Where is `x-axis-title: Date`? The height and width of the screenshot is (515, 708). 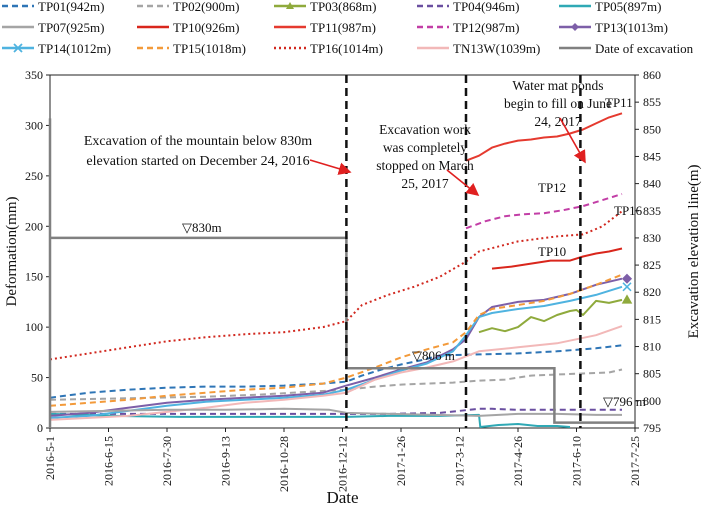 x-axis-title: Date is located at coordinates (342, 497).